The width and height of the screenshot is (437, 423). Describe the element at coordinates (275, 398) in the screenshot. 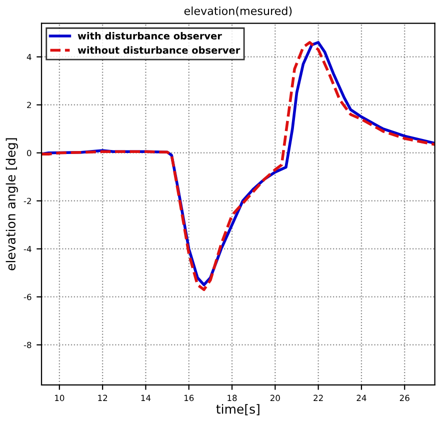

I see `x-tick-label: 20` at that location.